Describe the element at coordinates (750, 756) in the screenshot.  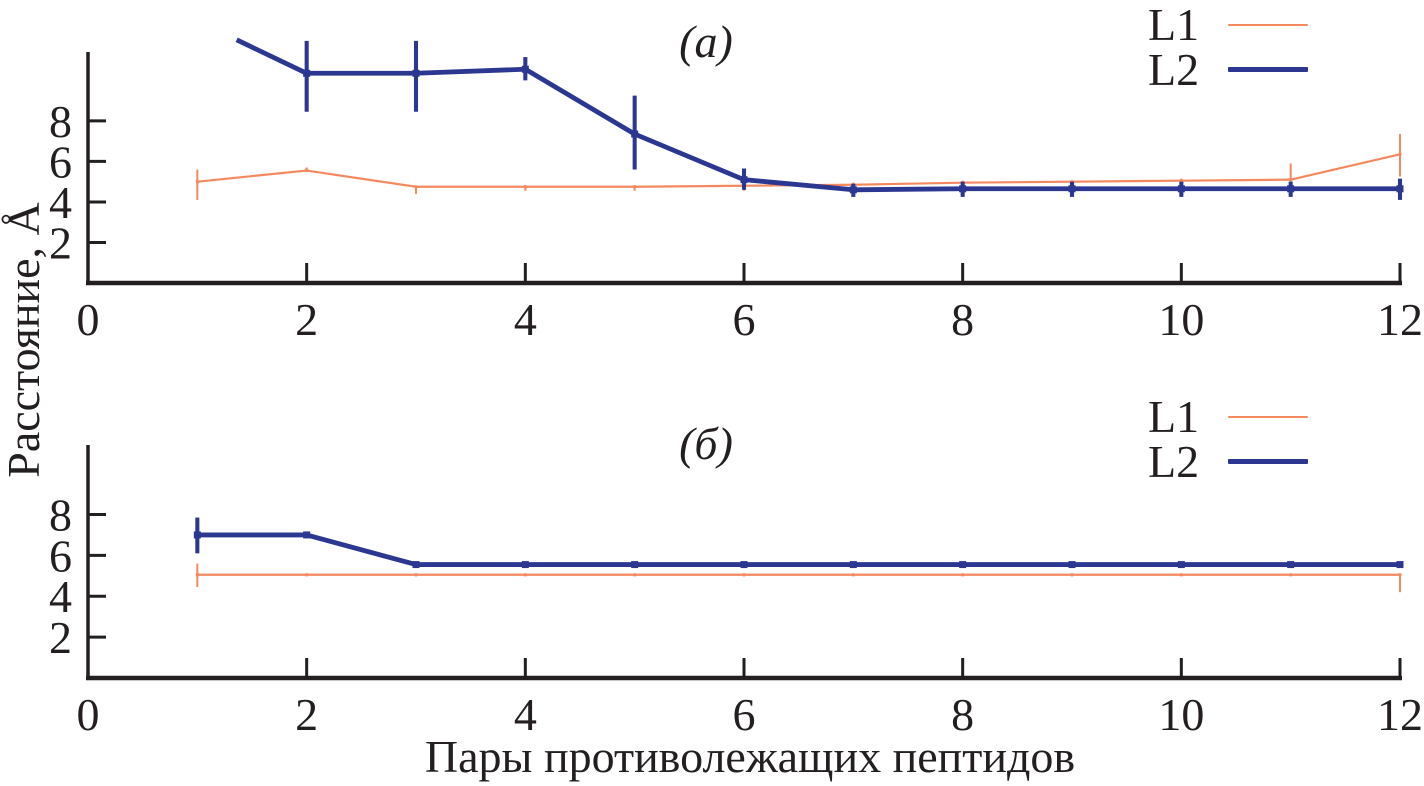
I see `x-axis-title: Пары противолежащих пептидов` at that location.